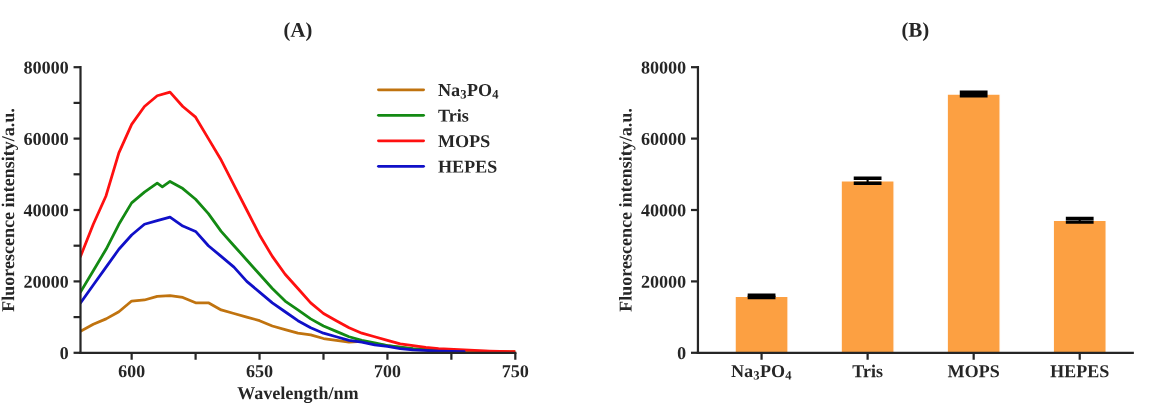 Image resolution: width=1150 pixels, height=420 pixels. I want to click on x-tick-label: 700, so click(387, 371).